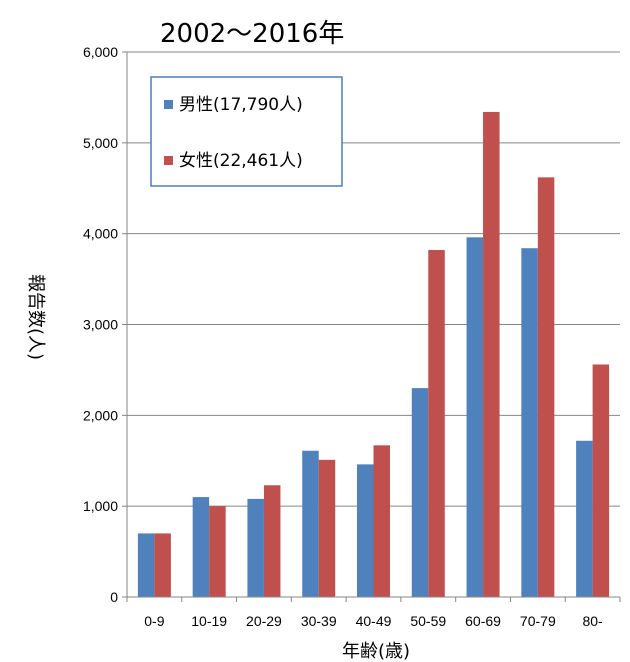 This screenshot has height=662, width=630. What do you see at coordinates (428, 621) in the screenshot?
I see `x-tick-label: 50-59` at bounding box center [428, 621].